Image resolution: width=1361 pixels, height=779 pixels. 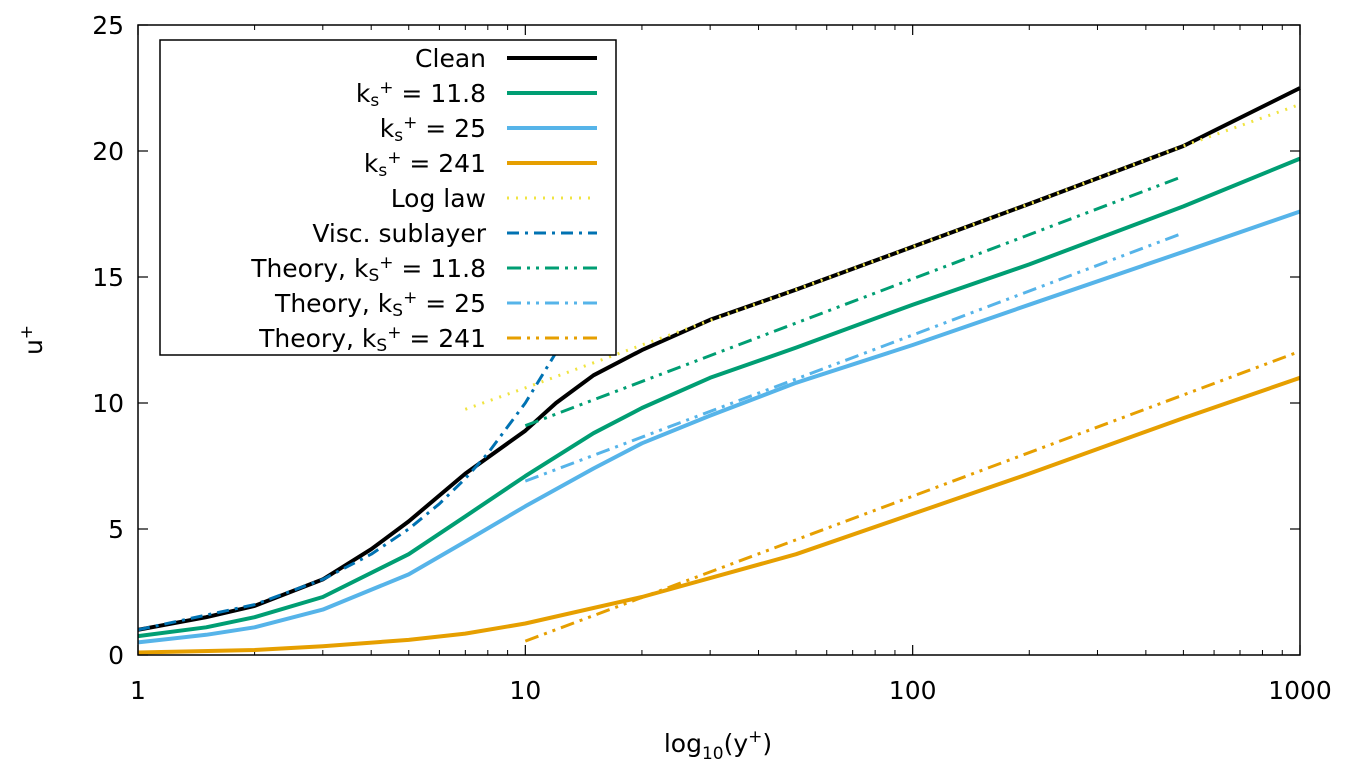 I want to click on series-theory-ks-241-legend-label: Theory, kS+ = 241, so click(x=372, y=339).